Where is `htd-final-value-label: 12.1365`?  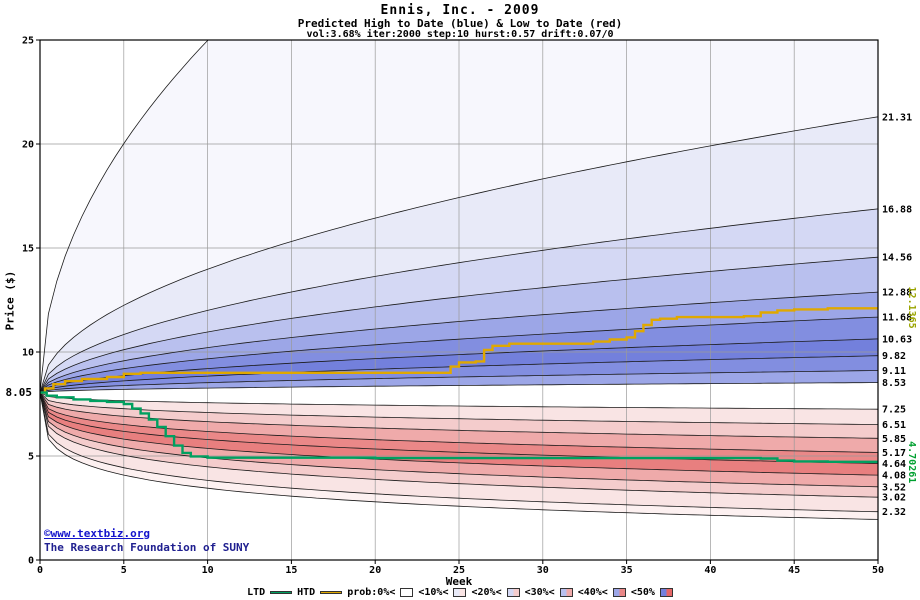 htd-final-value-label: 12.1365 is located at coordinates (911, 308).